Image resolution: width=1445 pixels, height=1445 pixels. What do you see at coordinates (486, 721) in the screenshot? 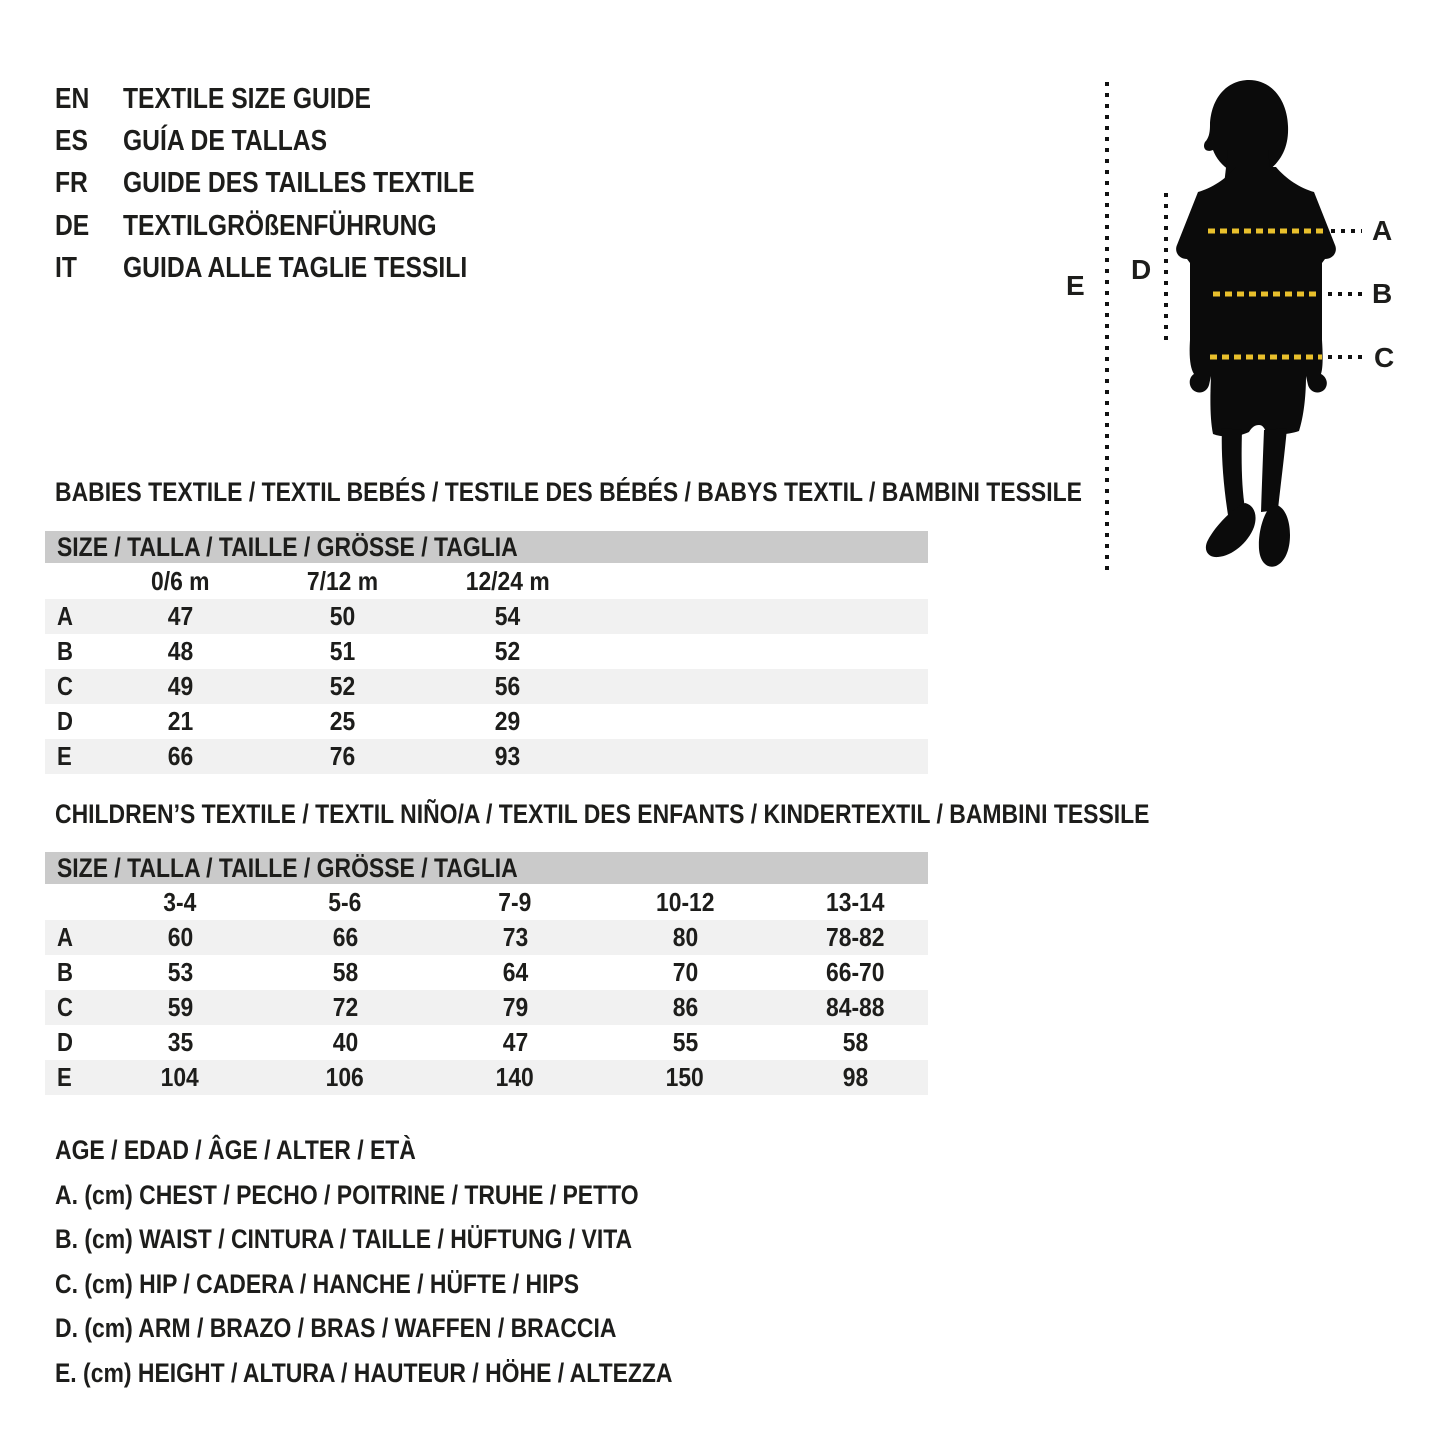
I see `babies-row-d: D 21 25 29` at bounding box center [486, 721].